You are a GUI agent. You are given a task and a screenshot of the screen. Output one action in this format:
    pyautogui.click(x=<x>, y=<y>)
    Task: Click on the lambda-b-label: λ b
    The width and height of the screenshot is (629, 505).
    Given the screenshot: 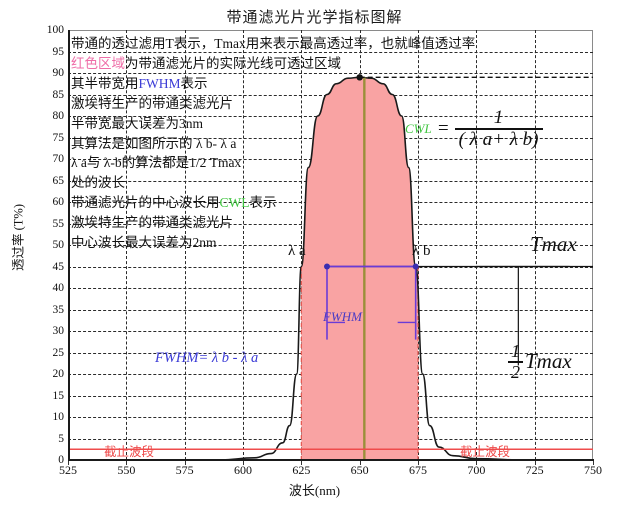 What is the action you would take?
    pyautogui.click(x=421, y=251)
    